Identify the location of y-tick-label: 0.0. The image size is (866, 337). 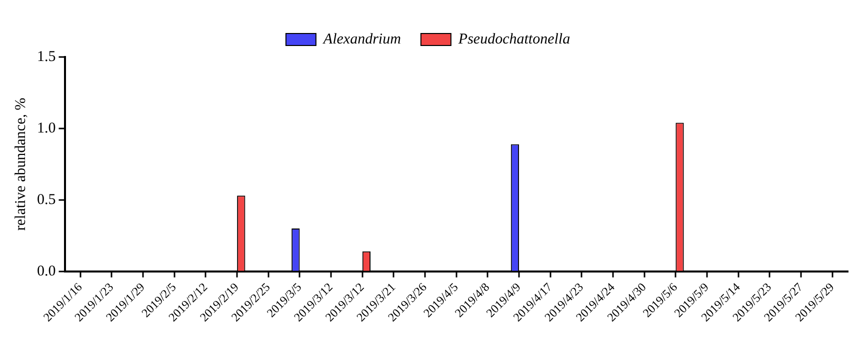
(46, 271).